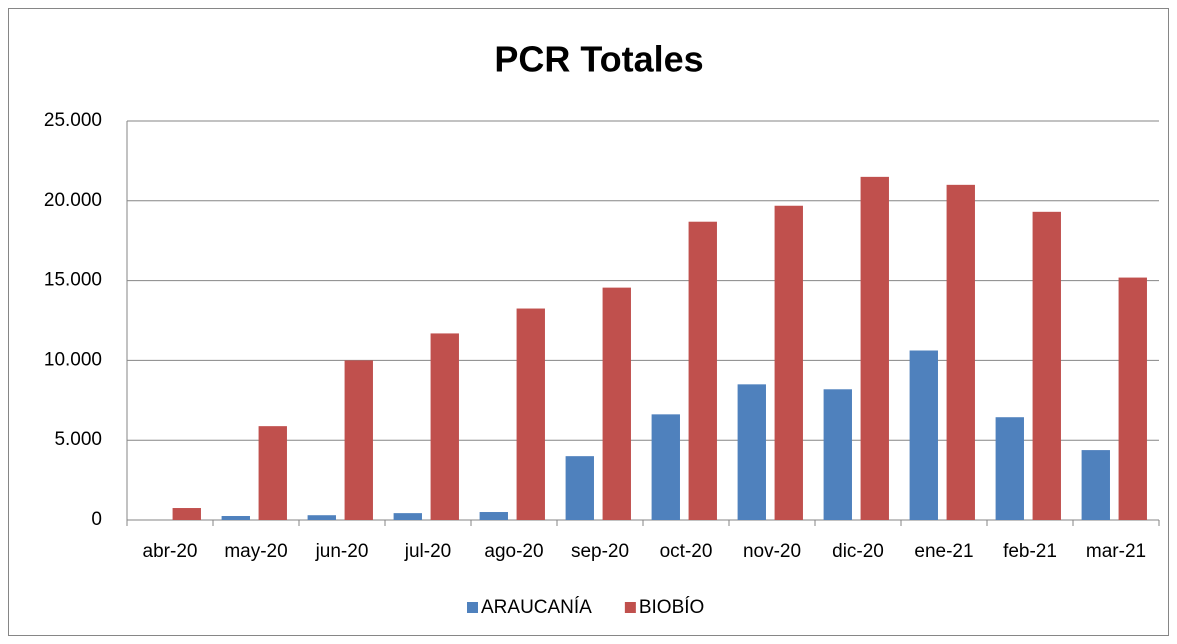  I want to click on x-tick-label: nov-20, so click(772, 551).